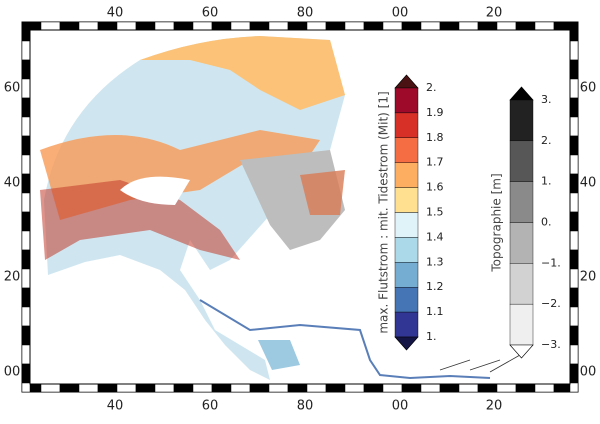 The image size is (600, 424). I want to click on bottom-coordinate-label: 80, so click(305, 406).